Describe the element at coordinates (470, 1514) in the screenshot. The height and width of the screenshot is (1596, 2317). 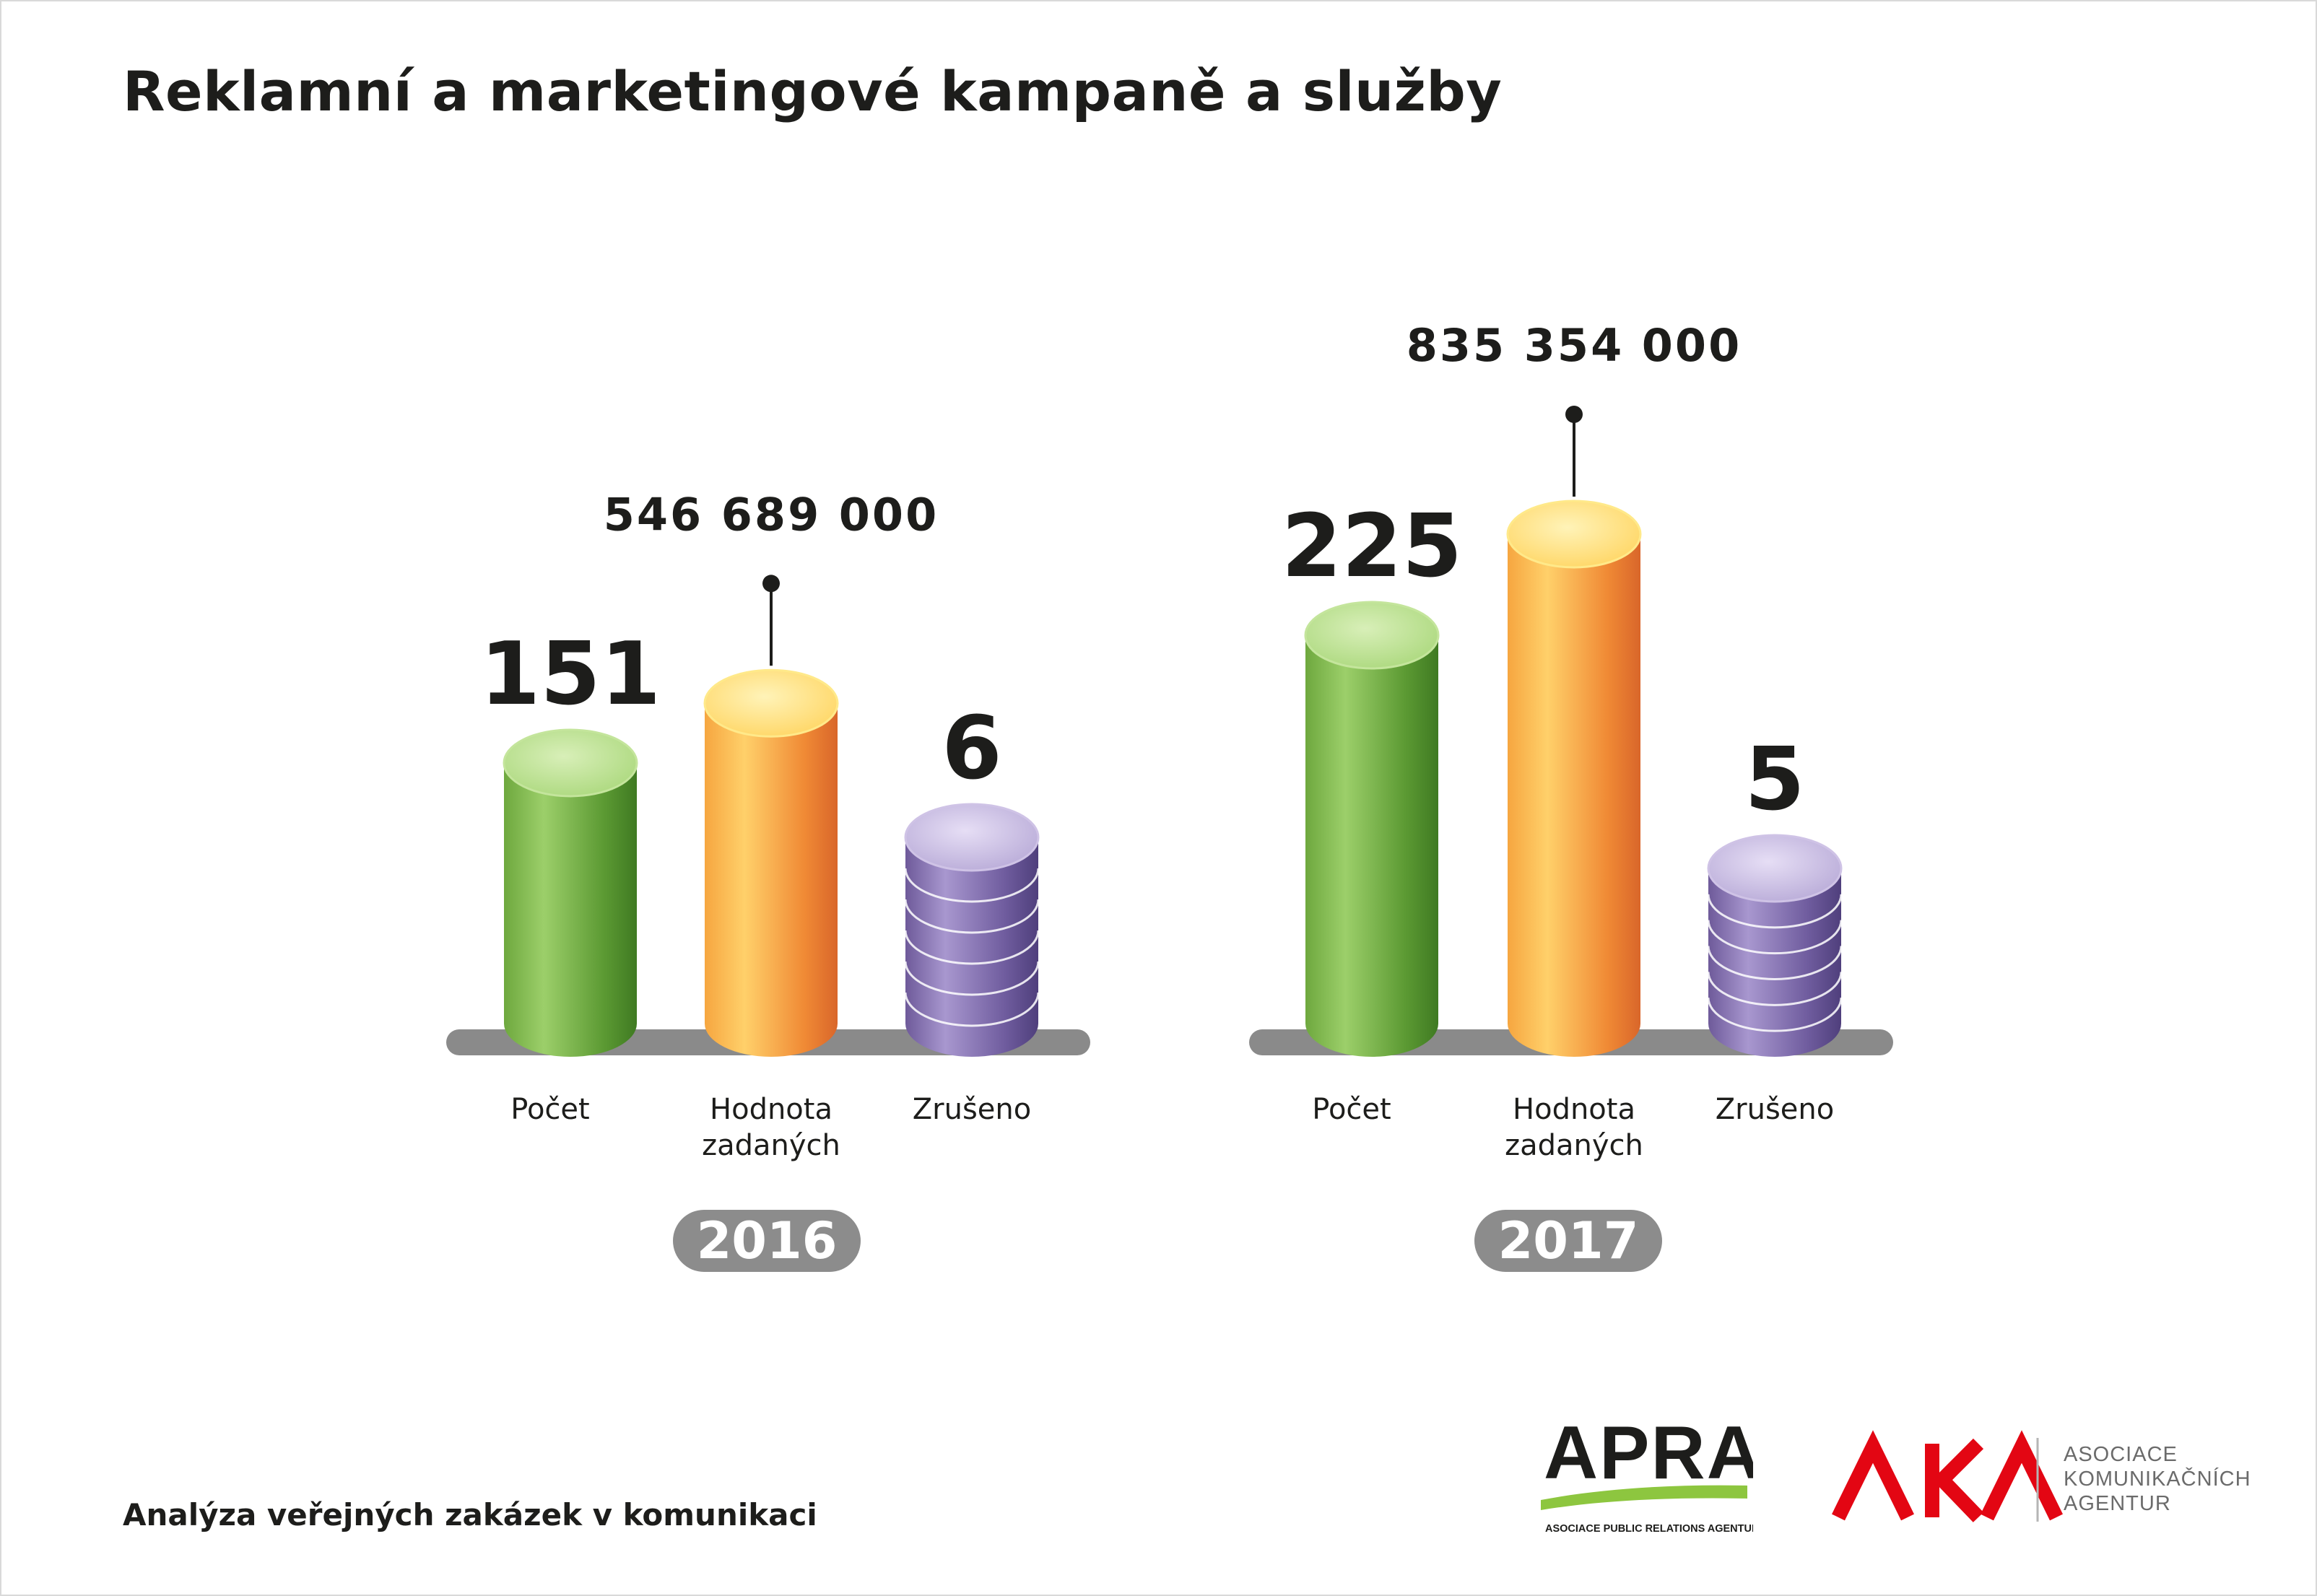
I see `footer-text: Analýza veřejných zakázek v komunikaci` at that location.